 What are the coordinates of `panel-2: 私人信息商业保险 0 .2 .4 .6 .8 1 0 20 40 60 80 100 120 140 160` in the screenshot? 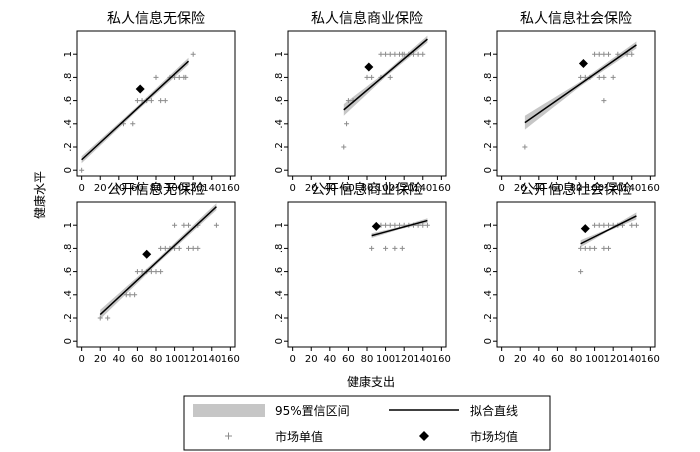 It's located at (362, 102).